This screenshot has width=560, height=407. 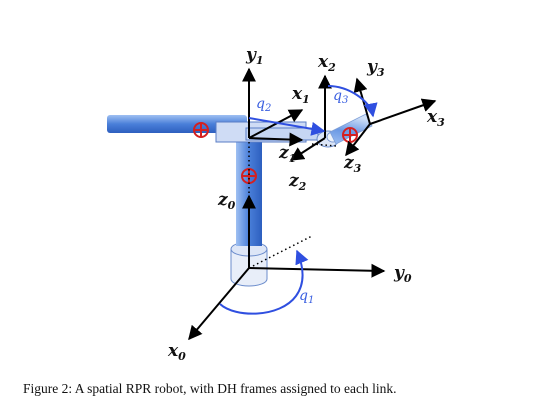 I want to click on dotted-guide-base, so click(x=280, y=252).